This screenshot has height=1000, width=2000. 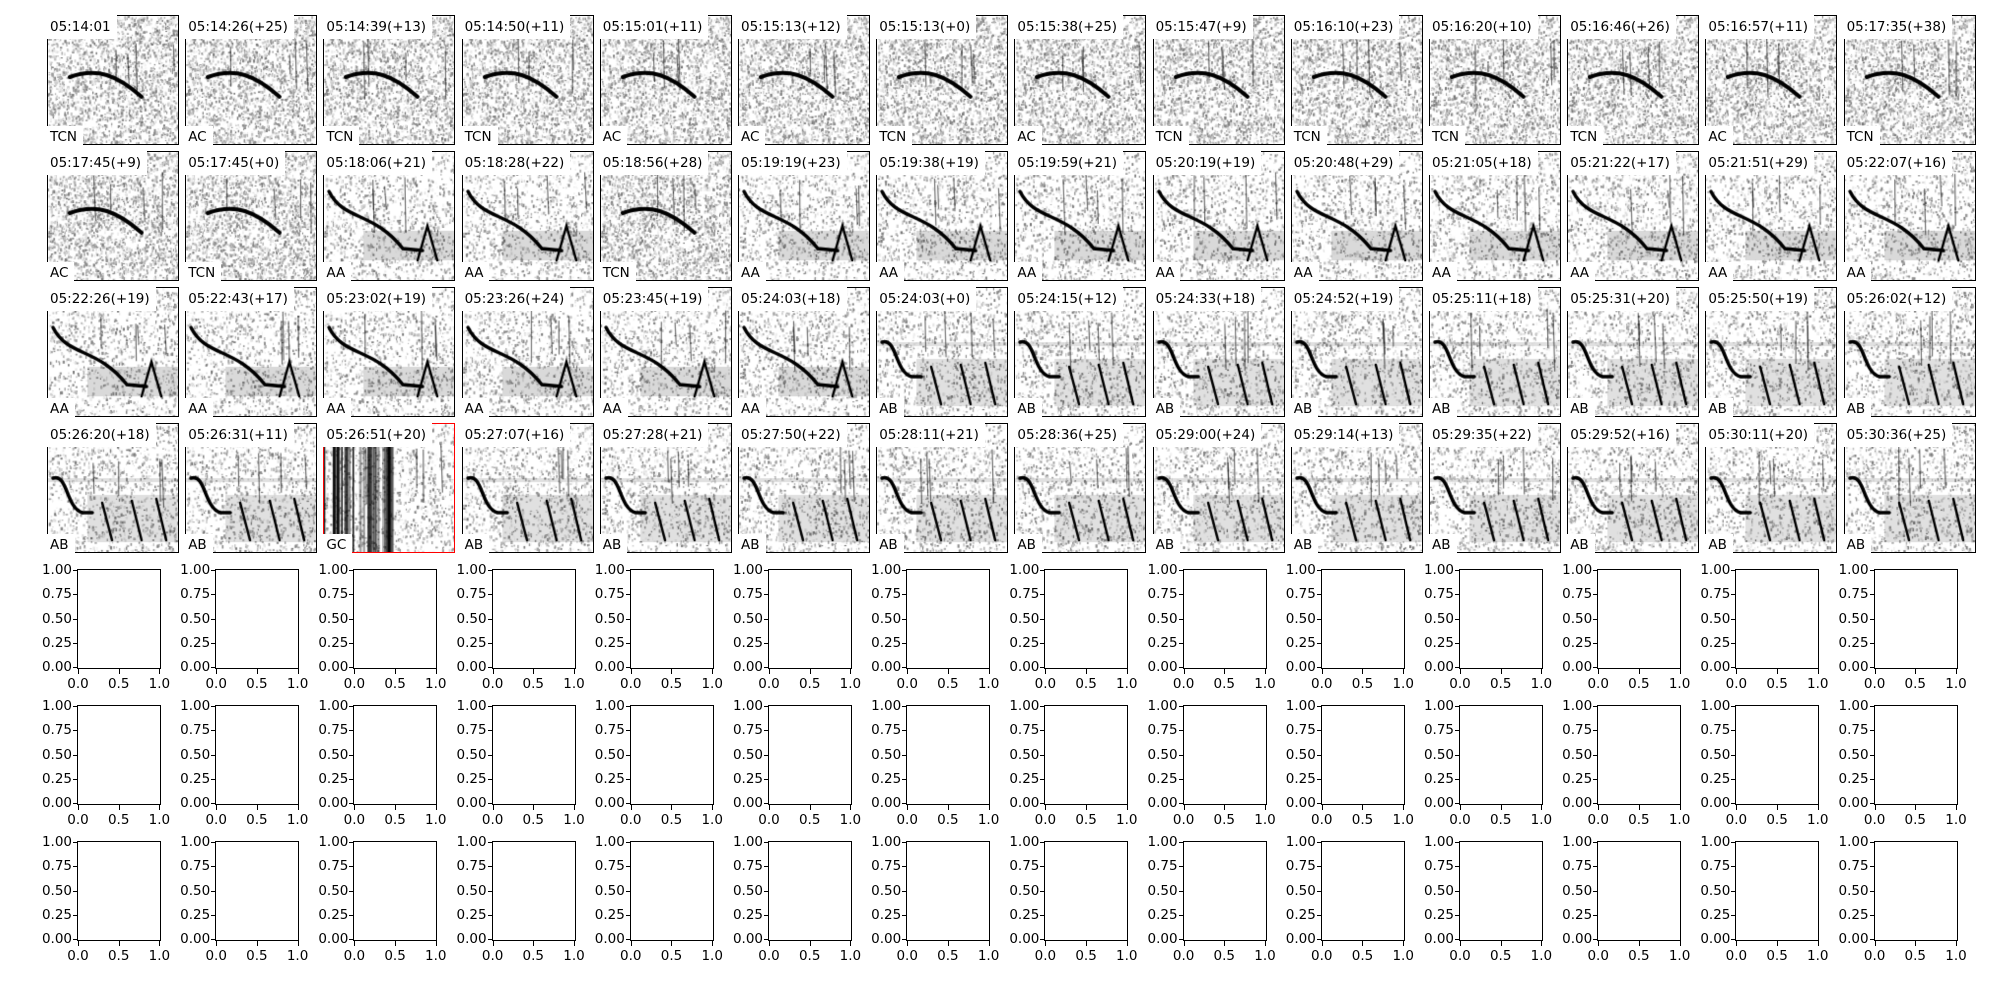 What do you see at coordinates (612, 136) in the screenshot?
I see `panel-class-label: AC` at bounding box center [612, 136].